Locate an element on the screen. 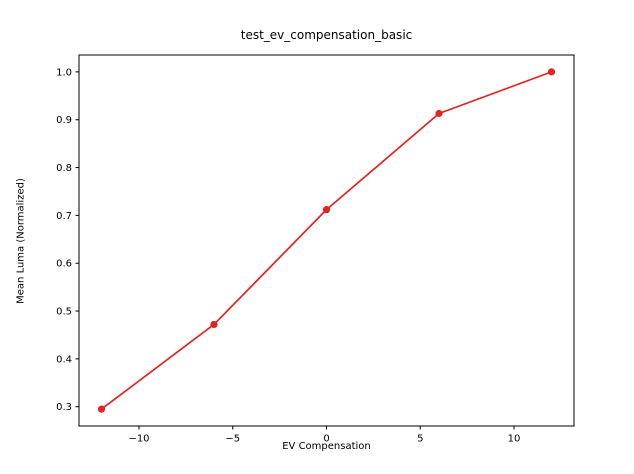 The image size is (634, 474). x-axis-label: EV Compensation is located at coordinates (326, 446).